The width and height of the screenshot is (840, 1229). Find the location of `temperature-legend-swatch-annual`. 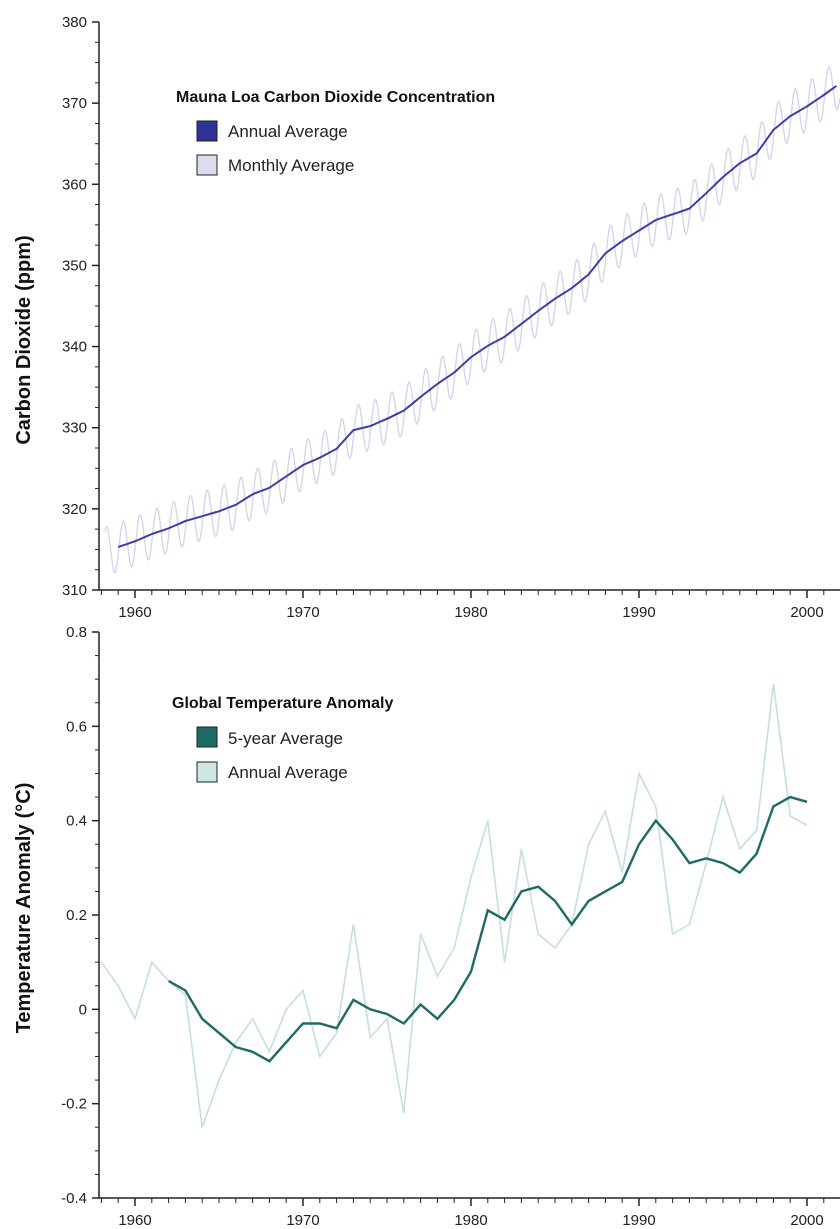

temperature-legend-swatch-annual is located at coordinates (207, 772).